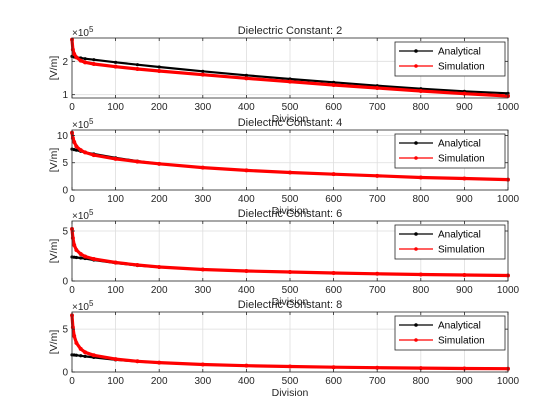 This screenshot has width=560, height=420. What do you see at coordinates (377, 381) in the screenshot?
I see `x-tick-label: 700` at bounding box center [377, 381].